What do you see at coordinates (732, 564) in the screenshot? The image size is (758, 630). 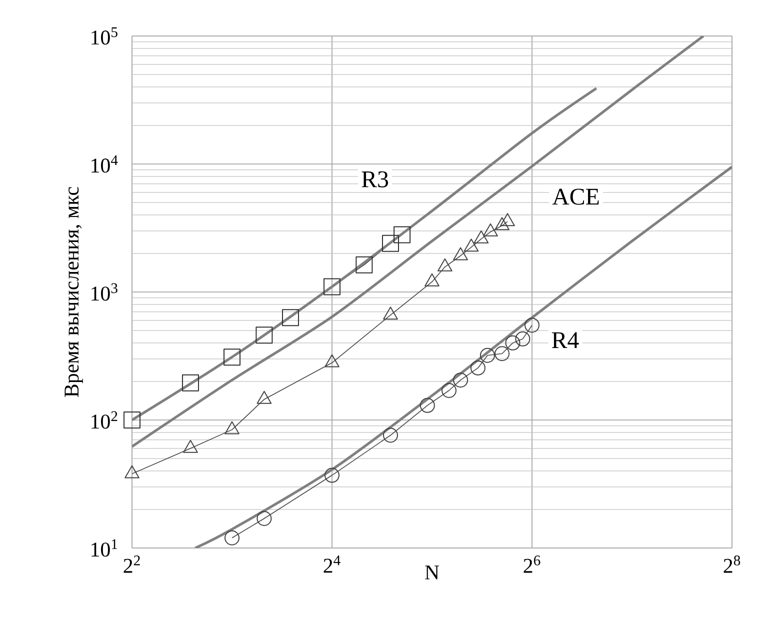 I see `x-tick-label: 2$^{8}$` at bounding box center [732, 564].